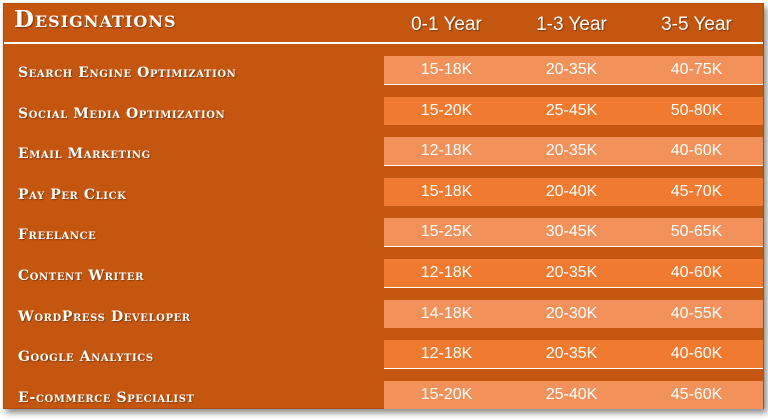  I want to click on salary-cell: 14-18K, so click(446, 313).